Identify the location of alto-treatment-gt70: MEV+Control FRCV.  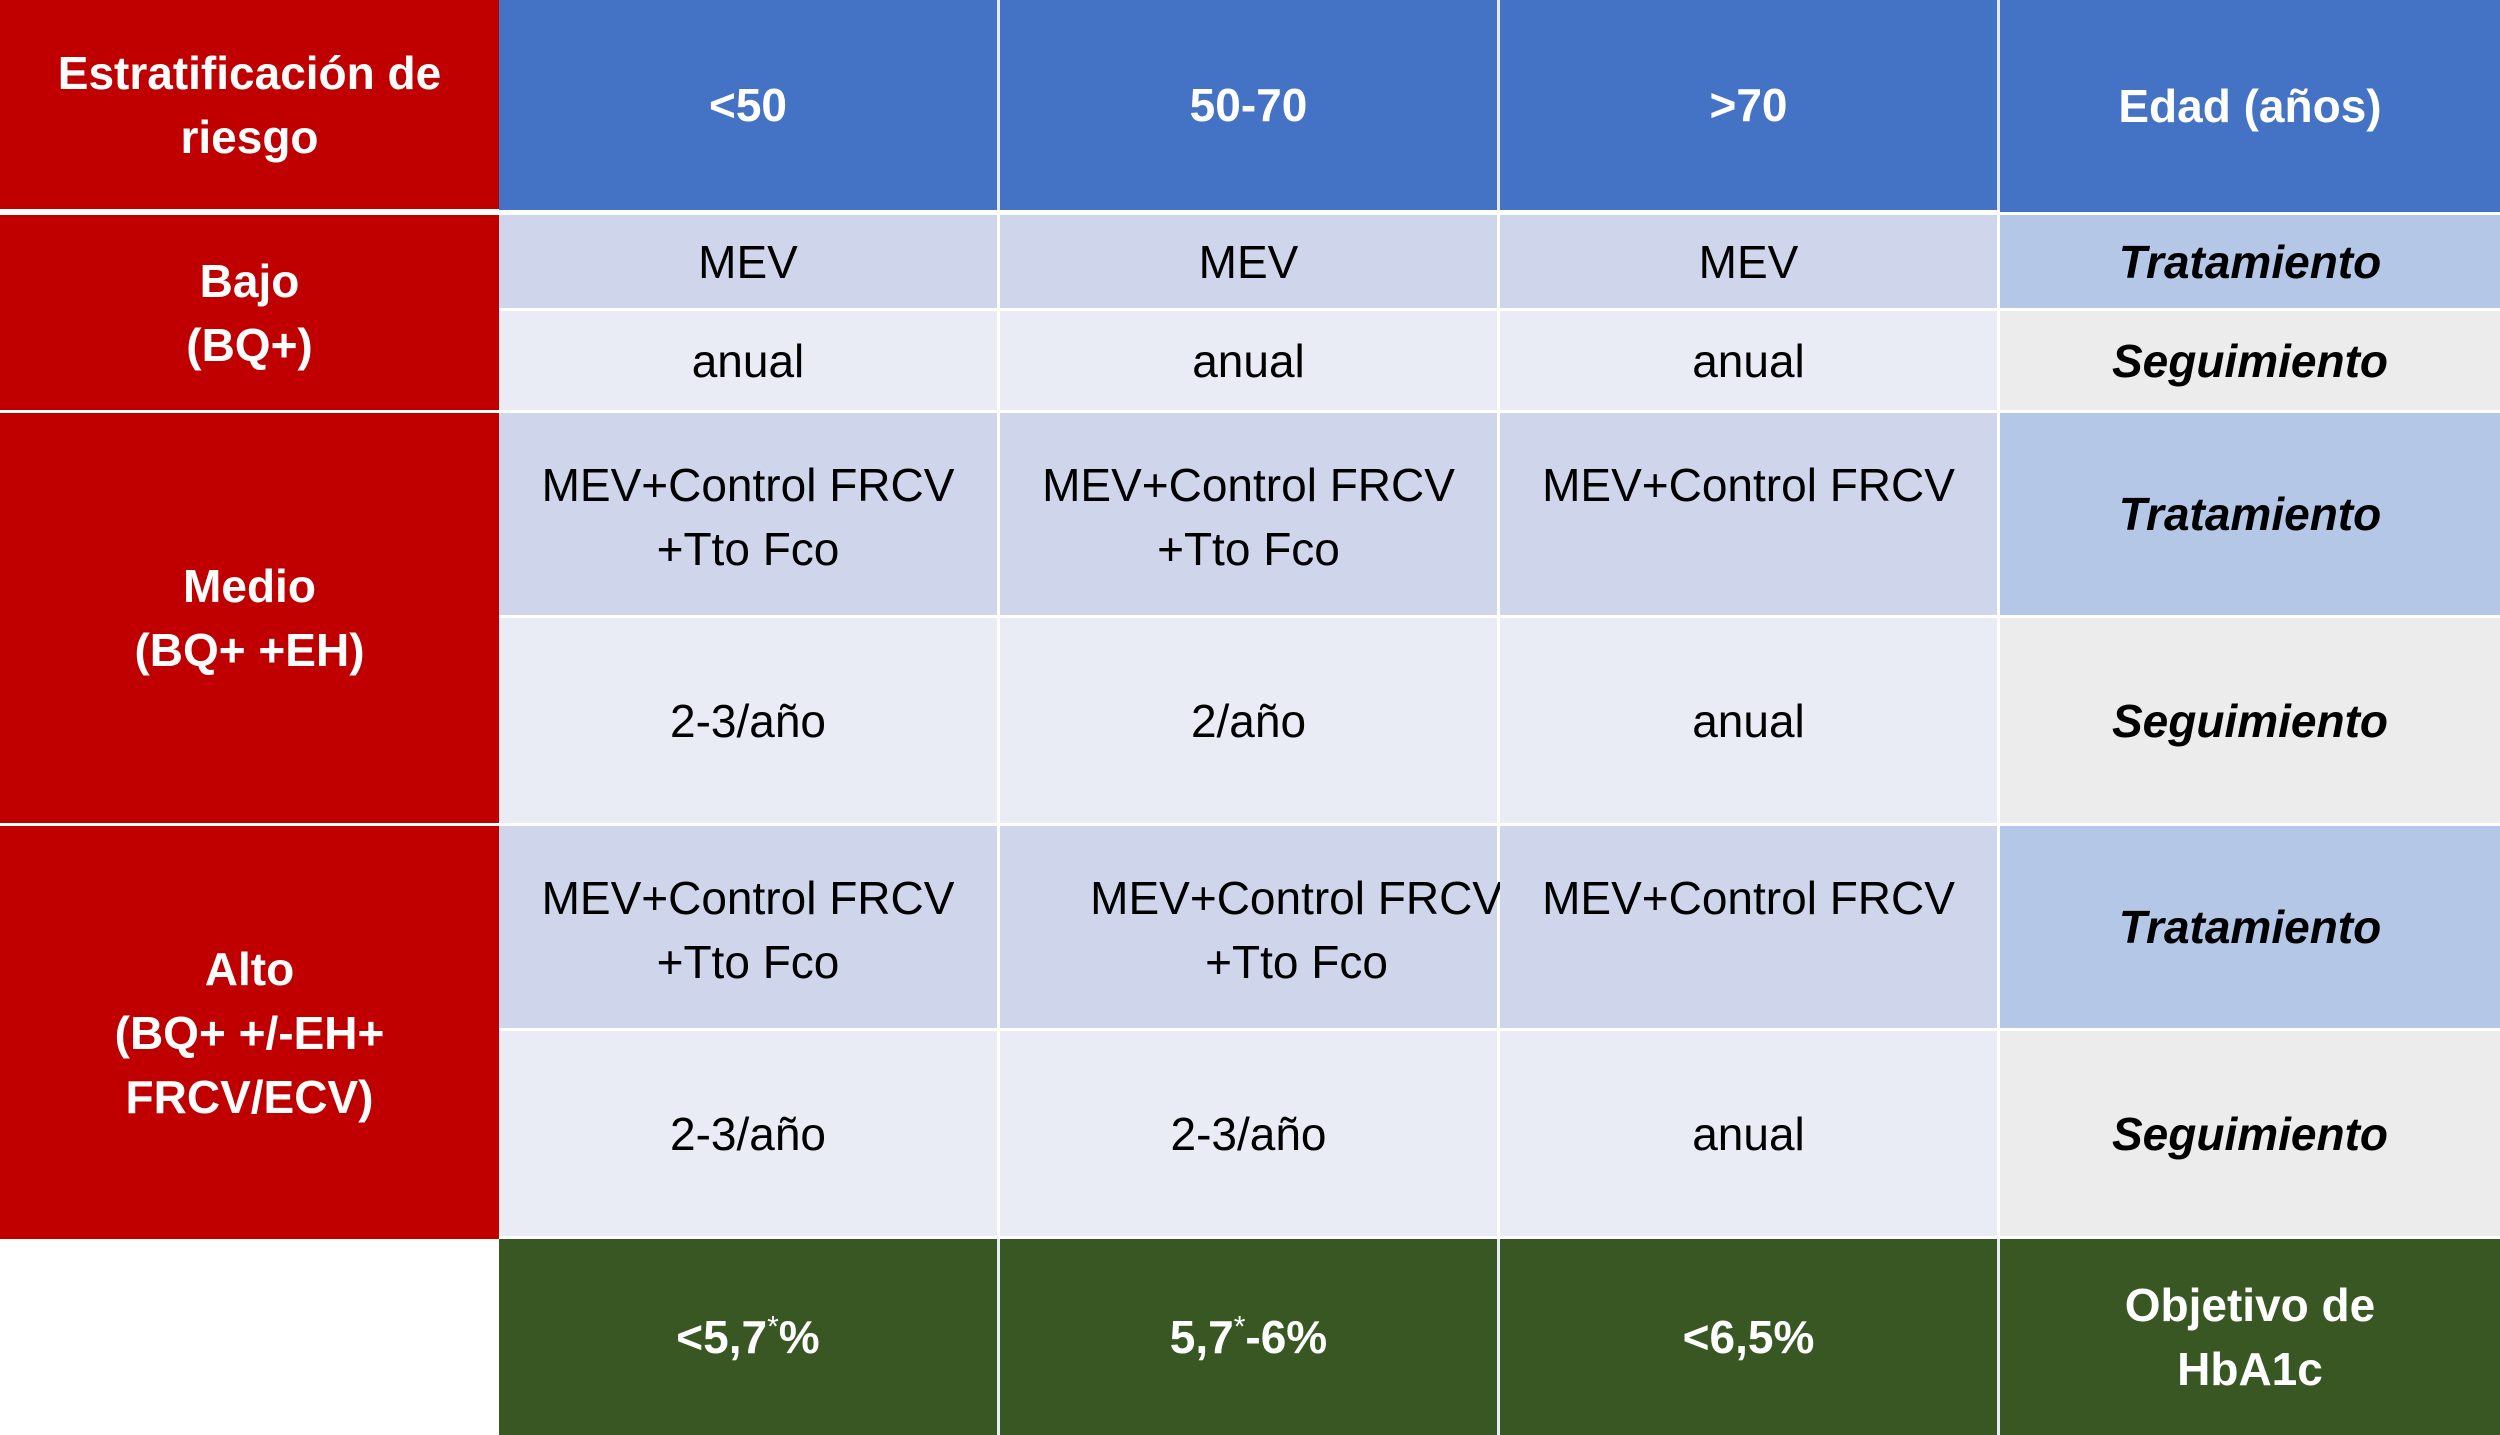
(1750, 928).